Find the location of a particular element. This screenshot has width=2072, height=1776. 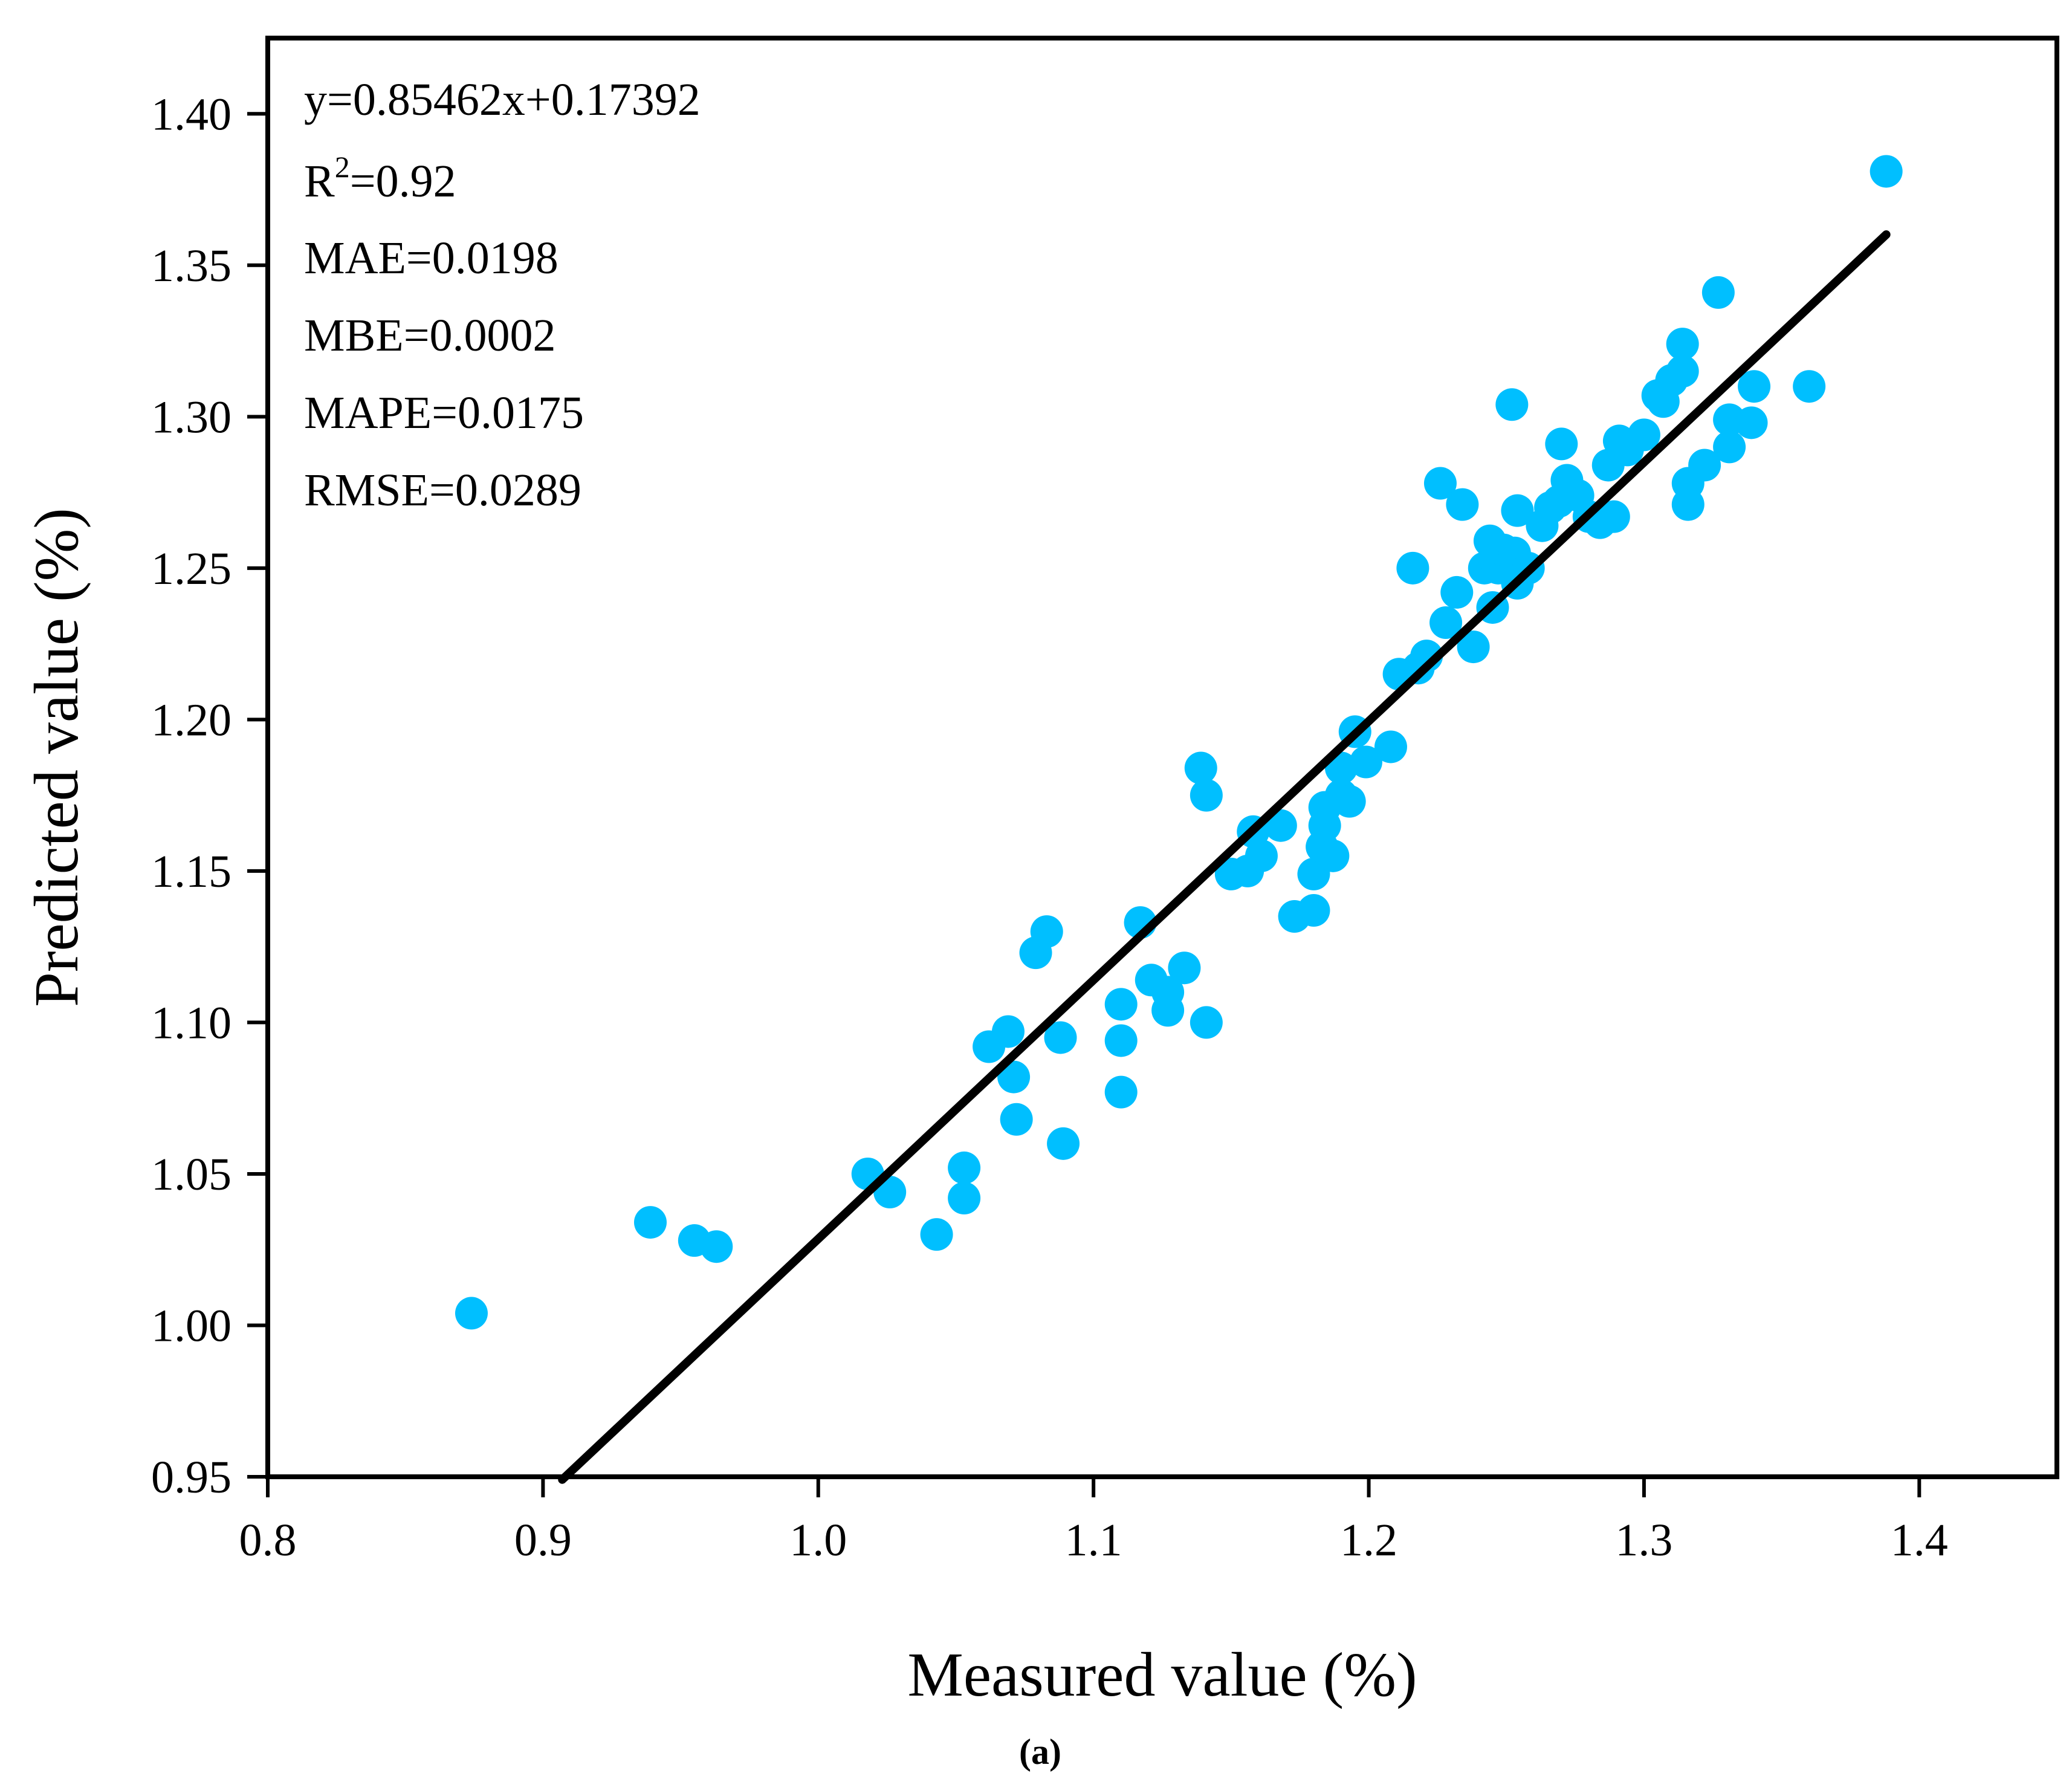

r-squared-value: =0.92 is located at coordinates (403, 182).